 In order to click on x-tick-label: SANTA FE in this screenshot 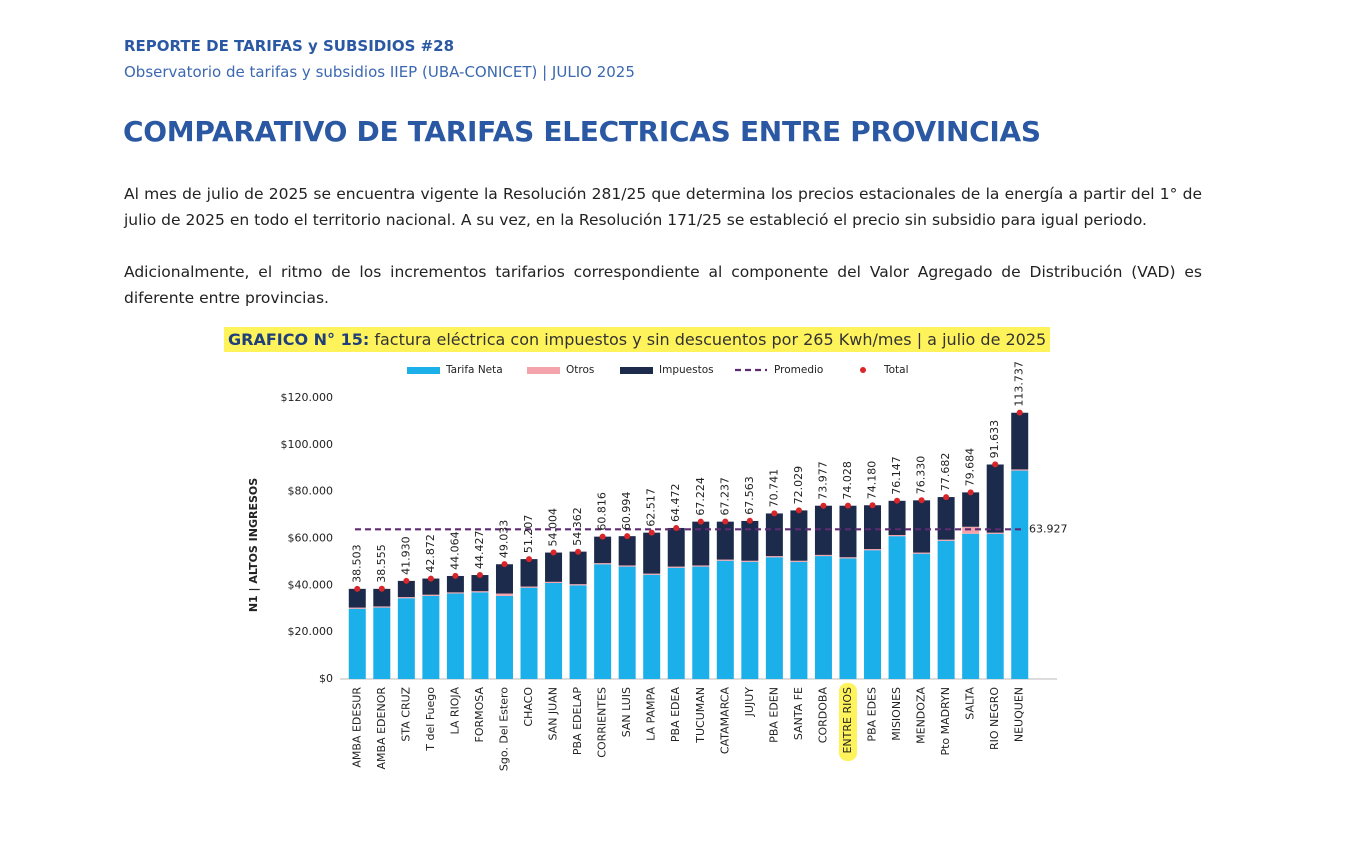, I will do `click(798, 713)`.